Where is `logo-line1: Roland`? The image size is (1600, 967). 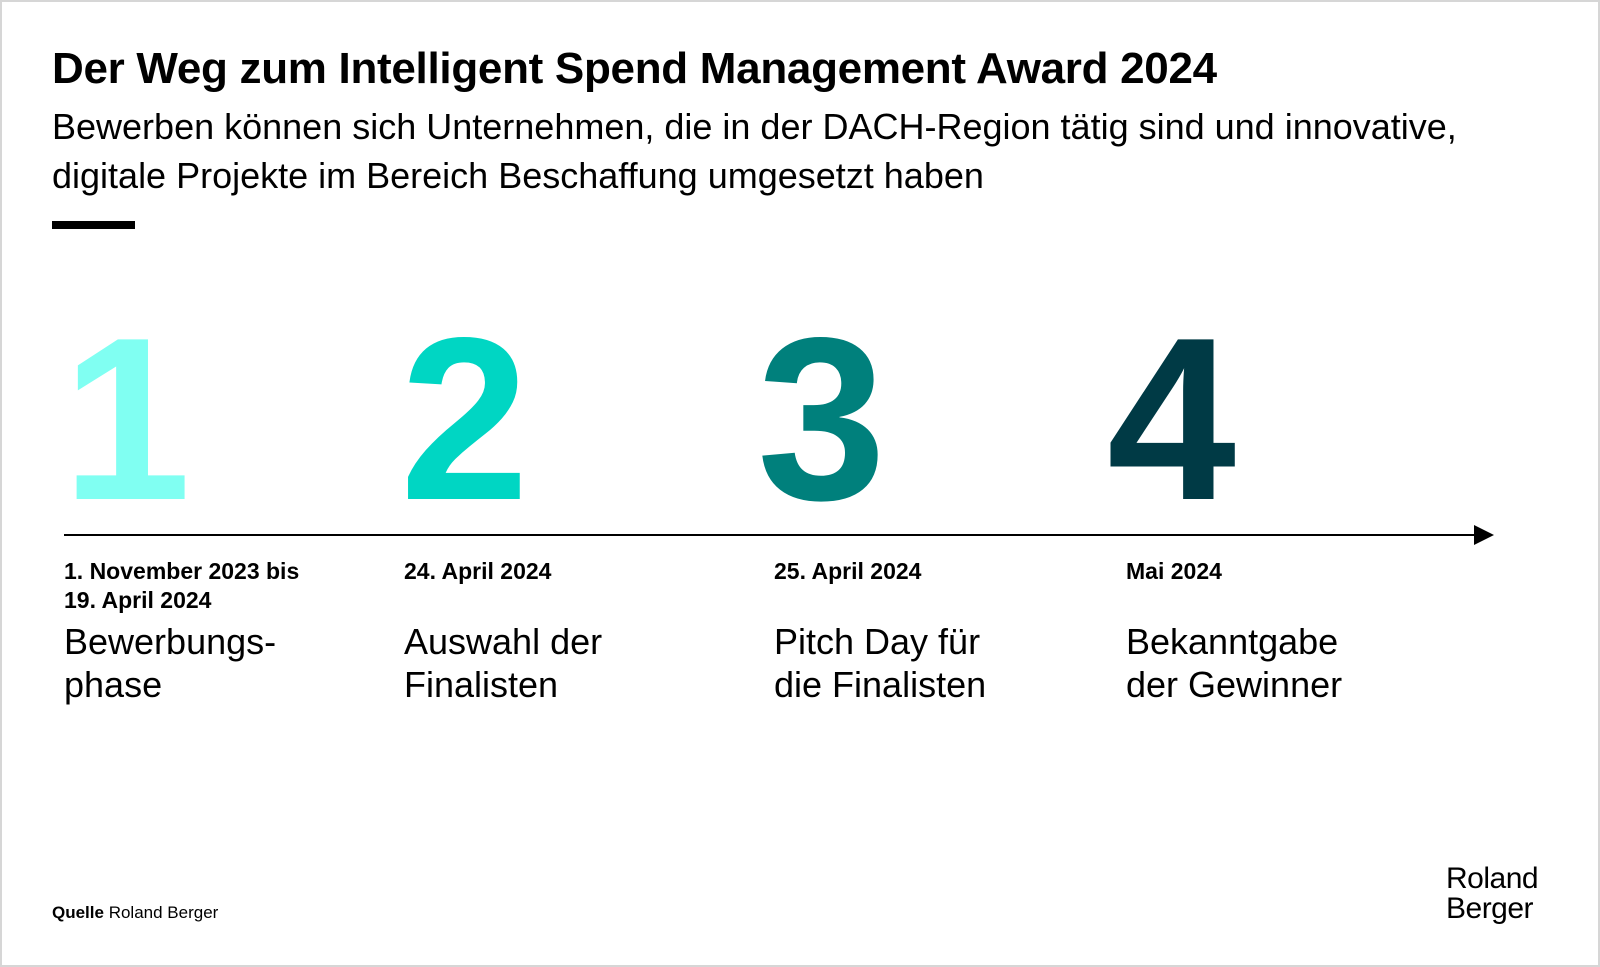 logo-line1: Roland is located at coordinates (1492, 878).